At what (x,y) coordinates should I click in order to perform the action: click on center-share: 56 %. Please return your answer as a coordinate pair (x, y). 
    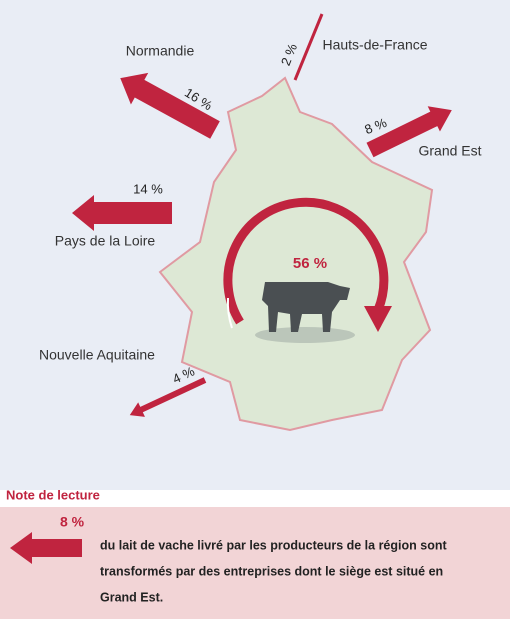
    Looking at the image, I should click on (310, 263).